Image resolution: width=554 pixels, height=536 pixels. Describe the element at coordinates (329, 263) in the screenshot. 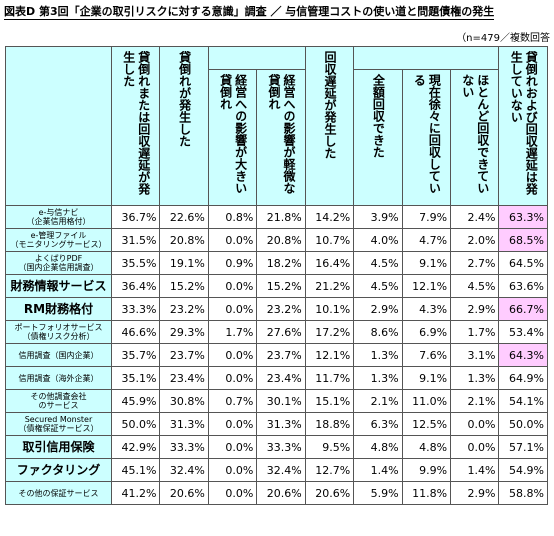

I see `cell: 16.4%` at that location.